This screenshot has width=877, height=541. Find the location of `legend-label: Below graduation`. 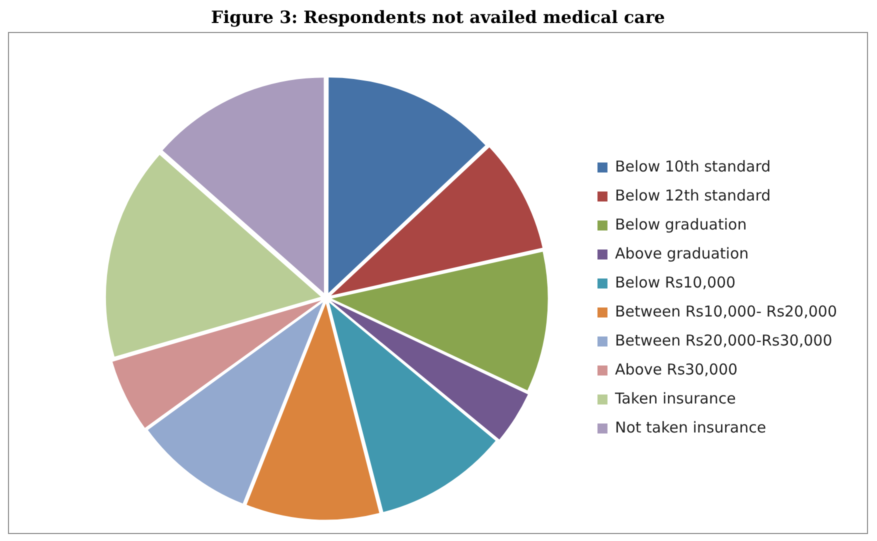

legend-label: Below graduation is located at coordinates (680, 224).